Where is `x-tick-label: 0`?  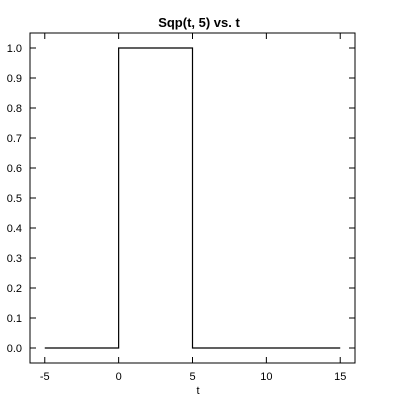
x-tick-label: 0 is located at coordinates (119, 377).